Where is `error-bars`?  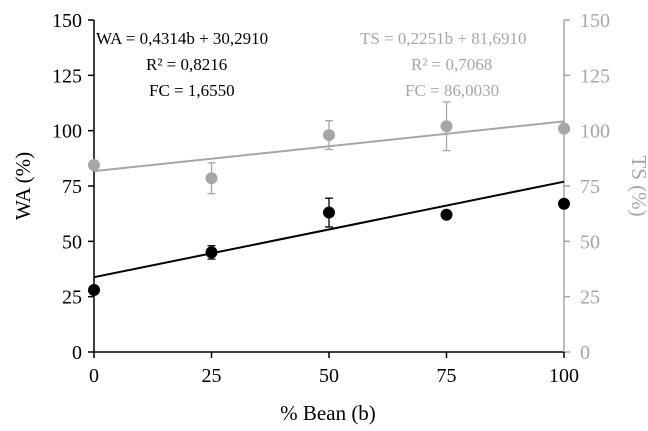
error-bars is located at coordinates (329, 180).